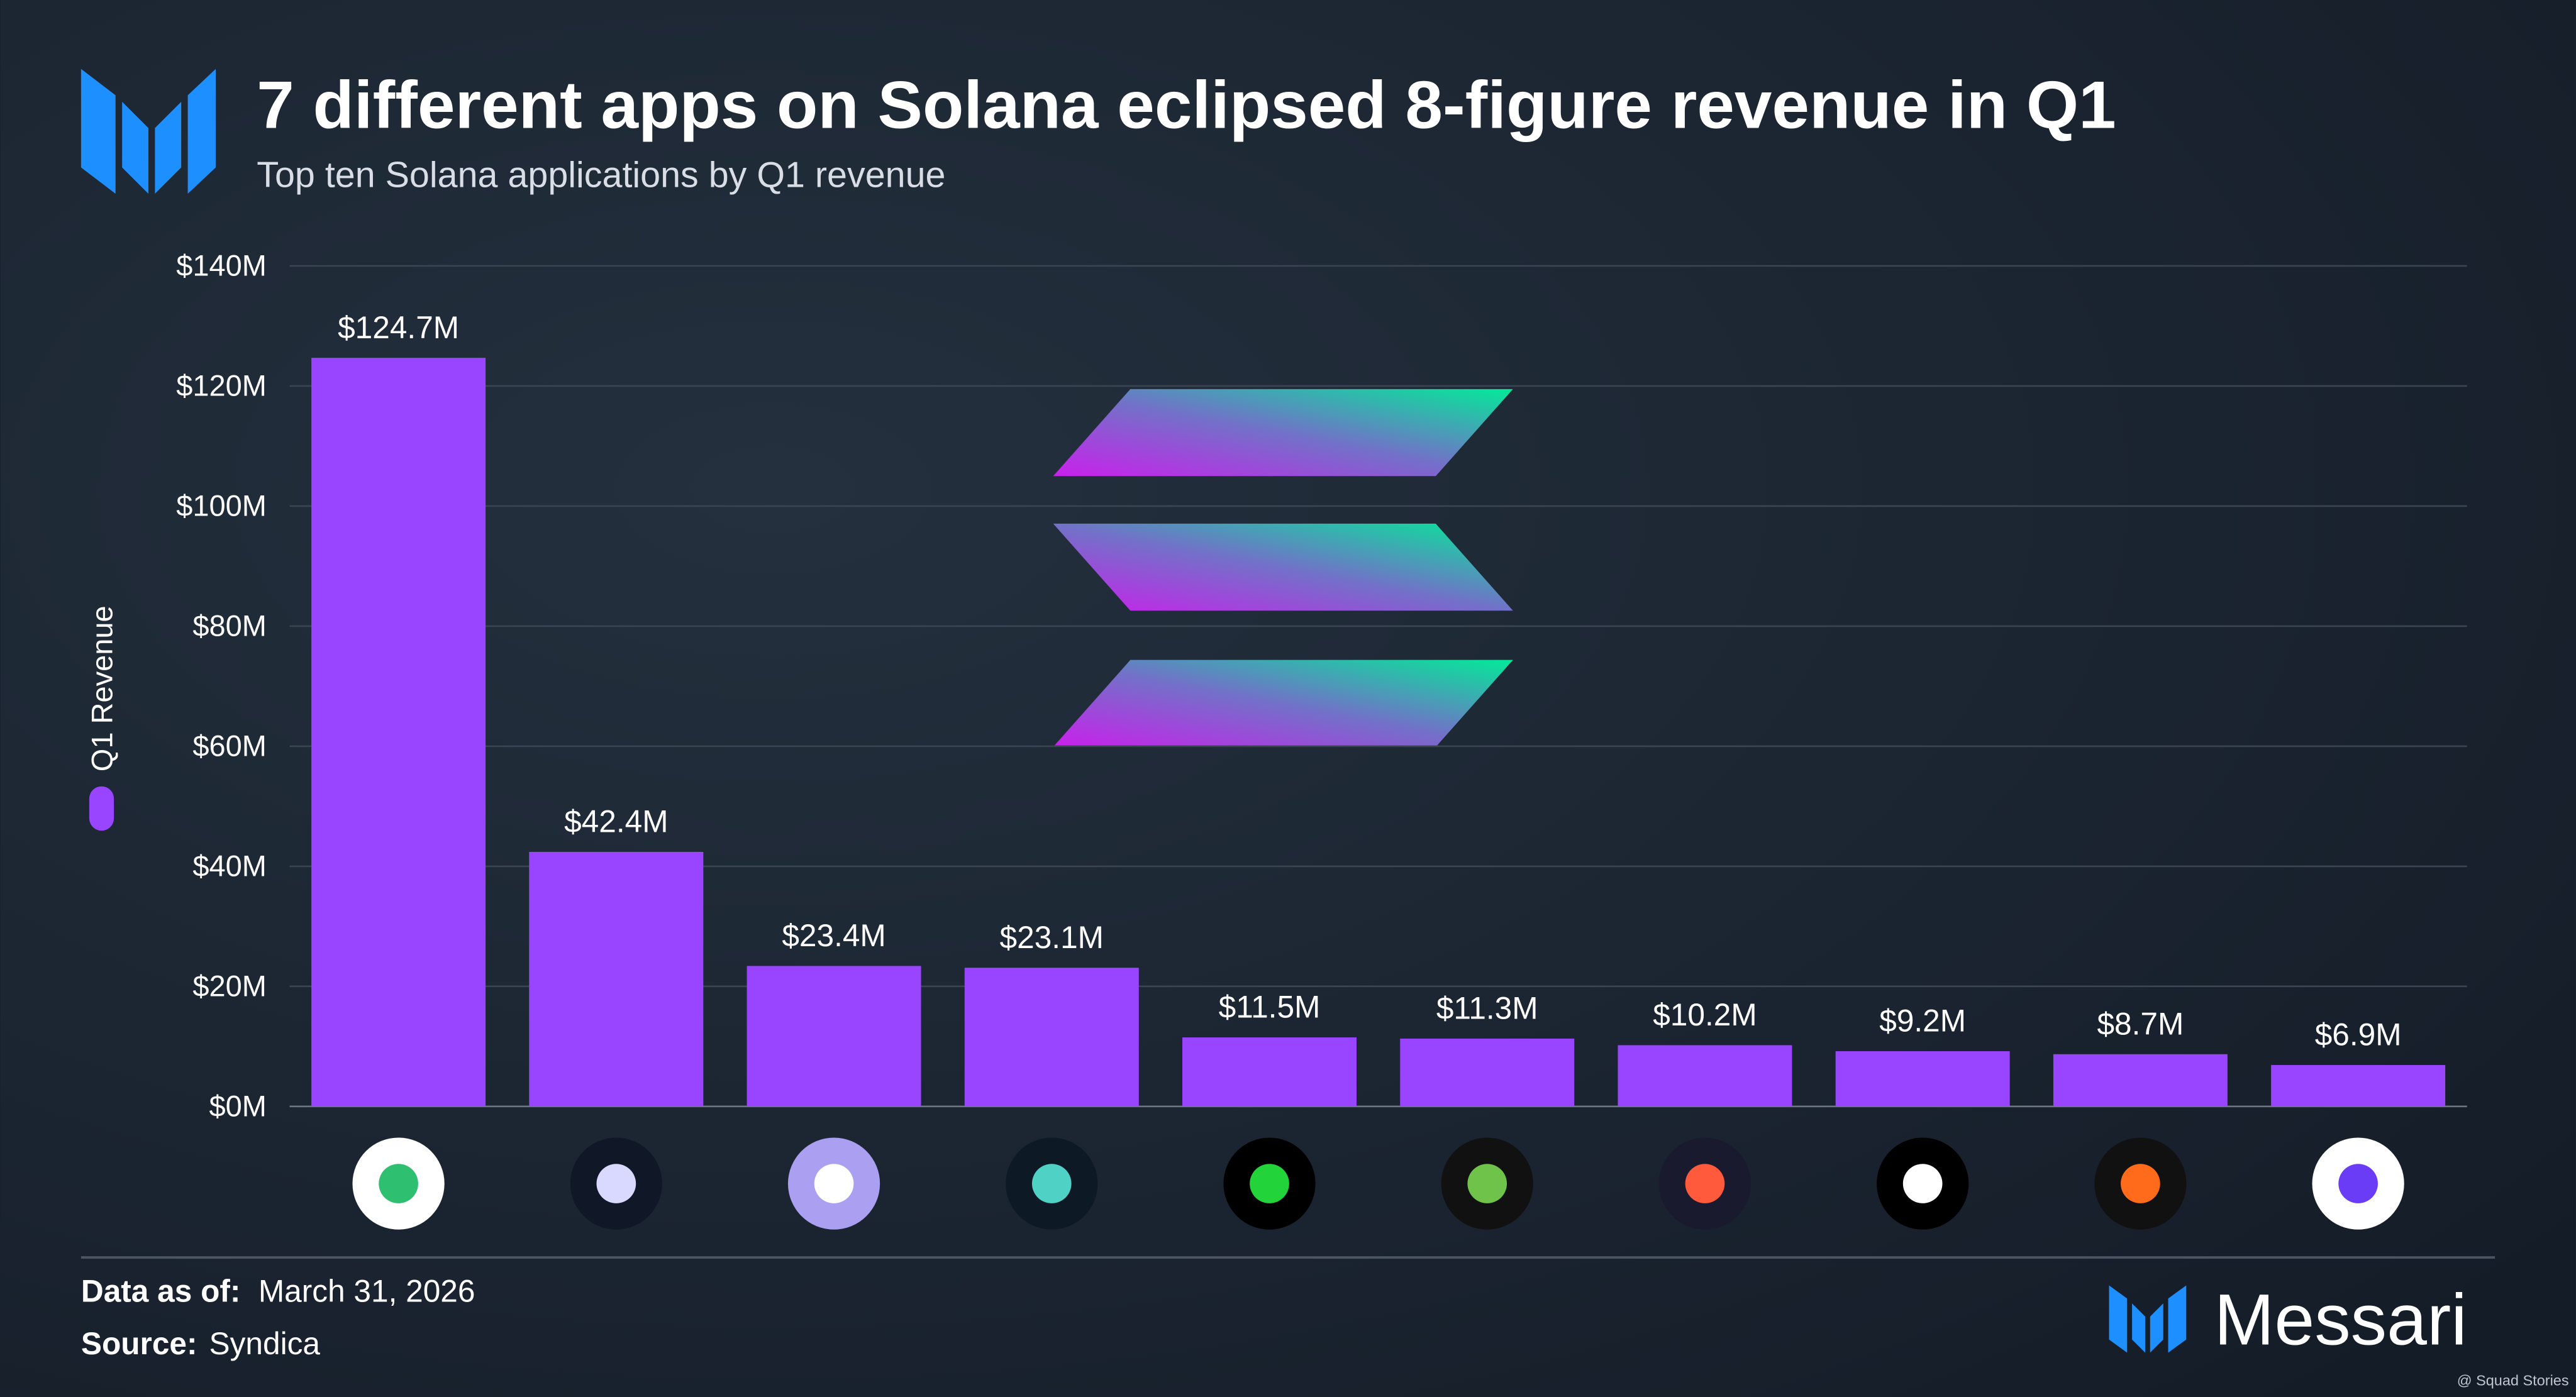  What do you see at coordinates (229, 626) in the screenshot?
I see `y-tick-label: $80M` at bounding box center [229, 626].